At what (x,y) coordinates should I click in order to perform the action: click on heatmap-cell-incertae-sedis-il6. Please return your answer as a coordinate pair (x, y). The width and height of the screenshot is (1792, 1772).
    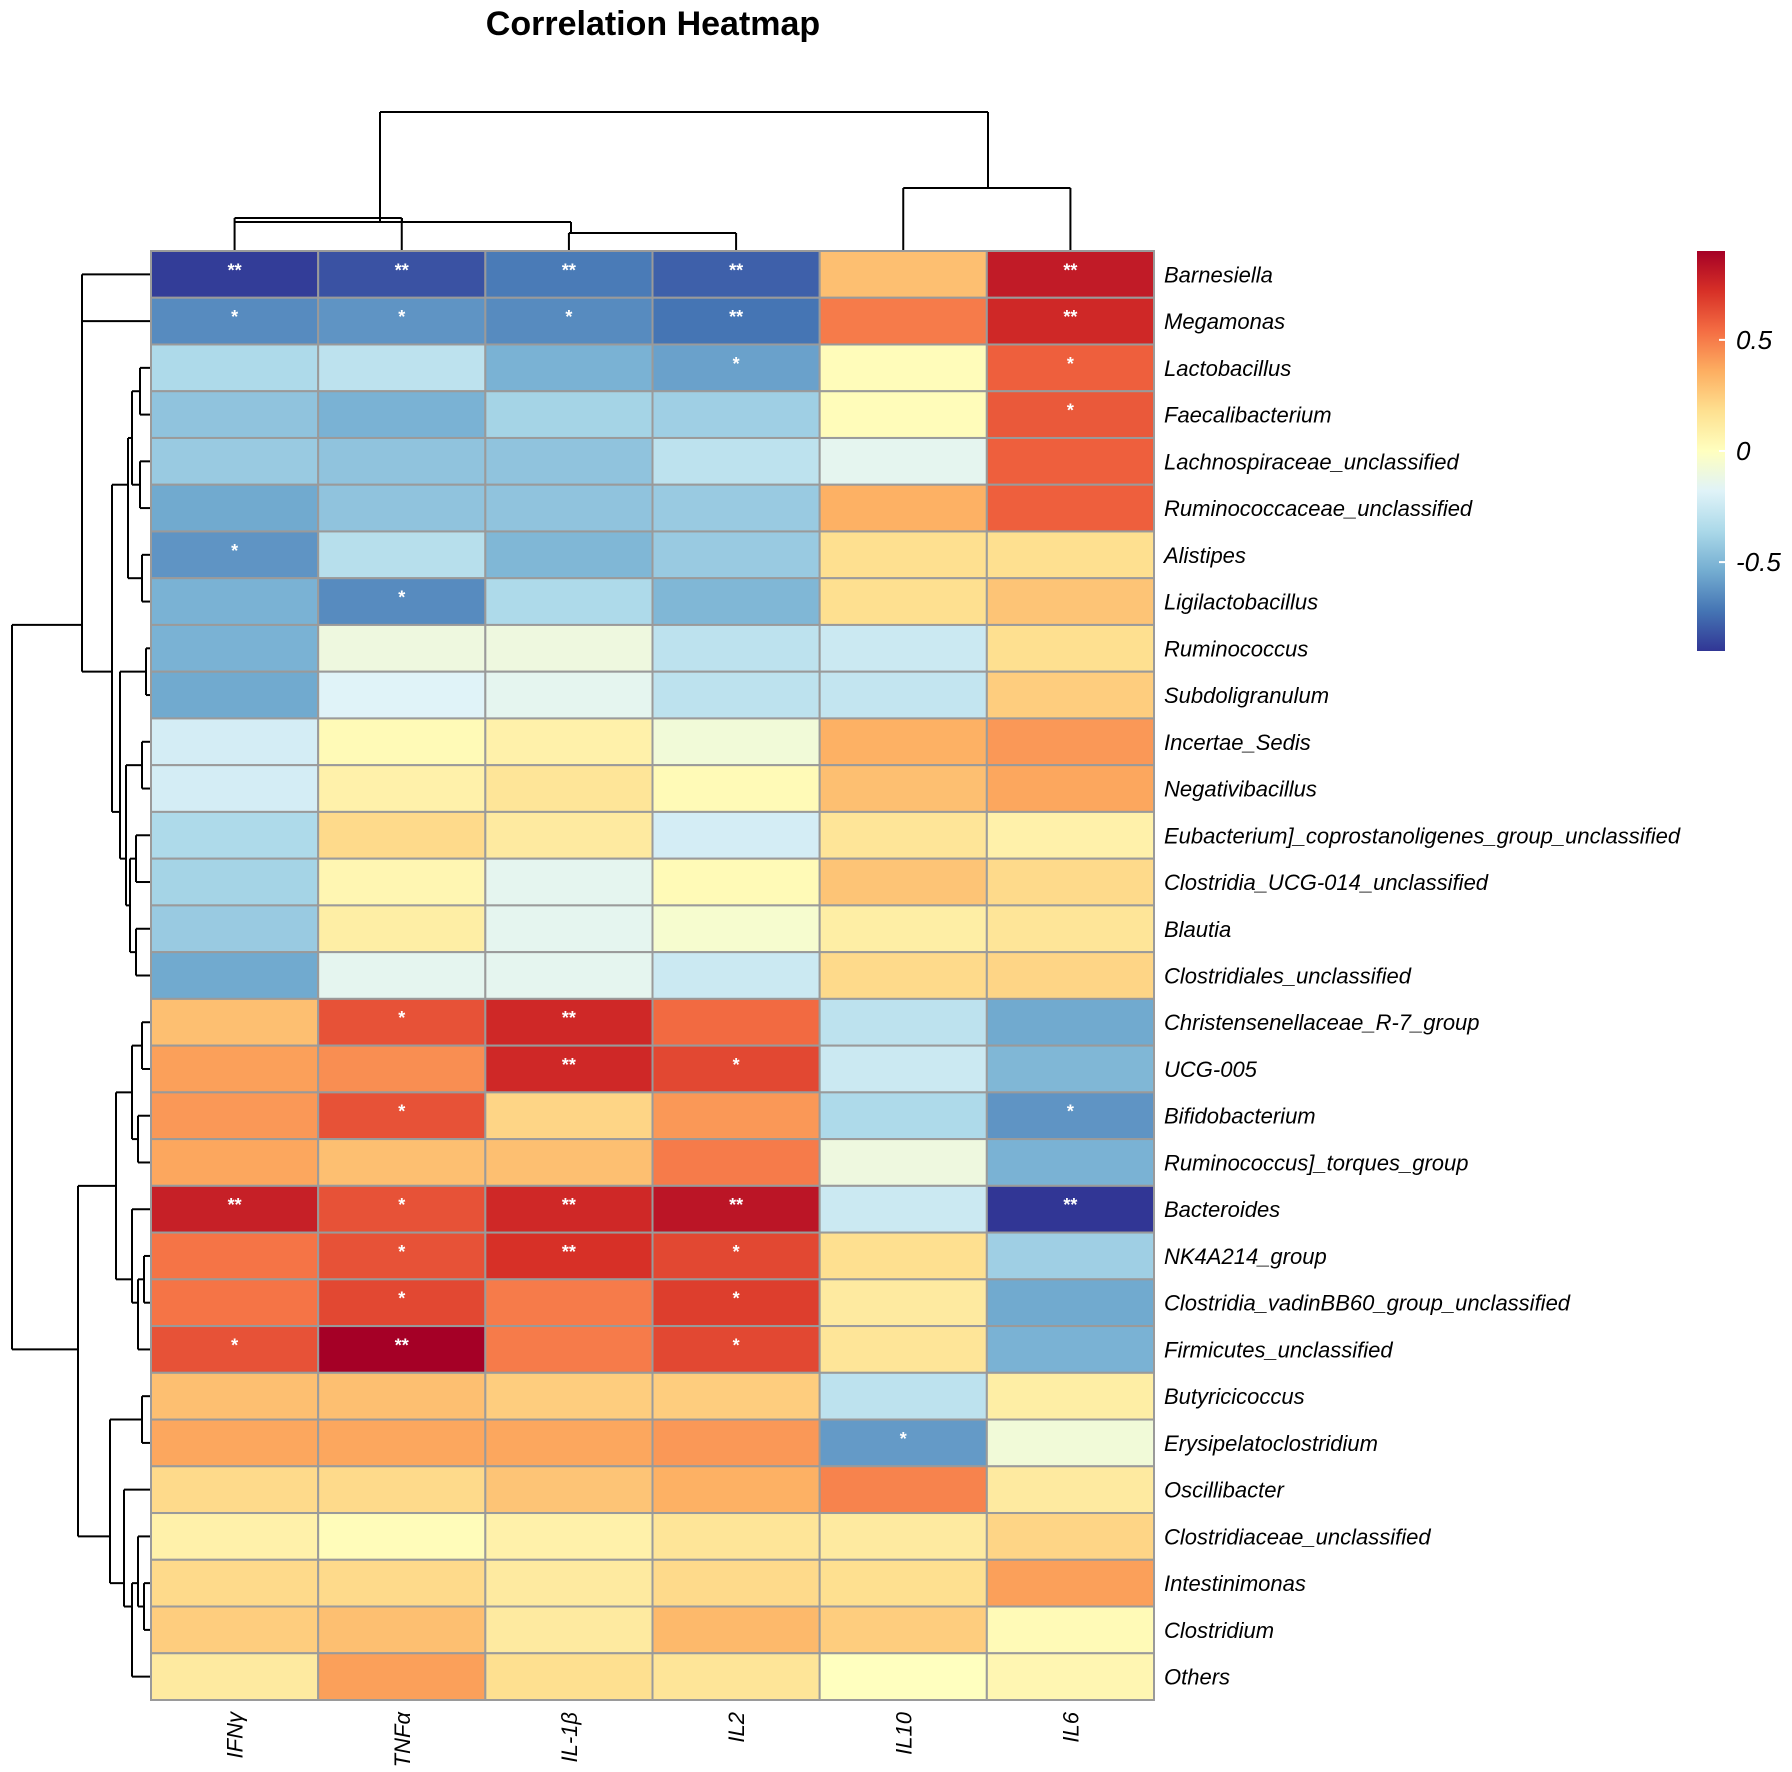
    Looking at the image, I should click on (1070, 742).